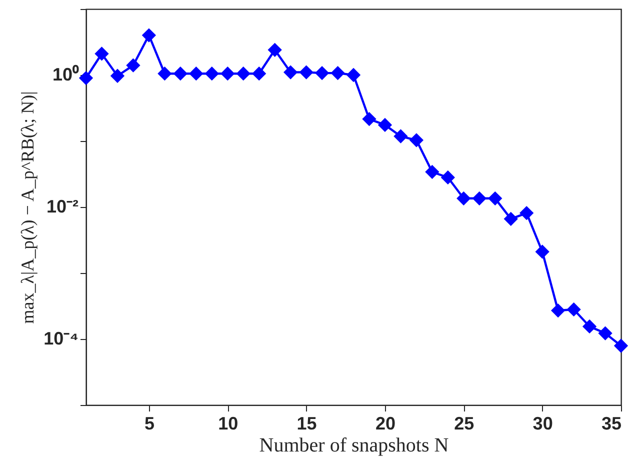 The width and height of the screenshot is (633, 471). Describe the element at coordinates (28, 207) in the screenshot. I see `y-axis-title: max_λ|A_p(λ) − A_p^RB(λ; N)|` at that location.